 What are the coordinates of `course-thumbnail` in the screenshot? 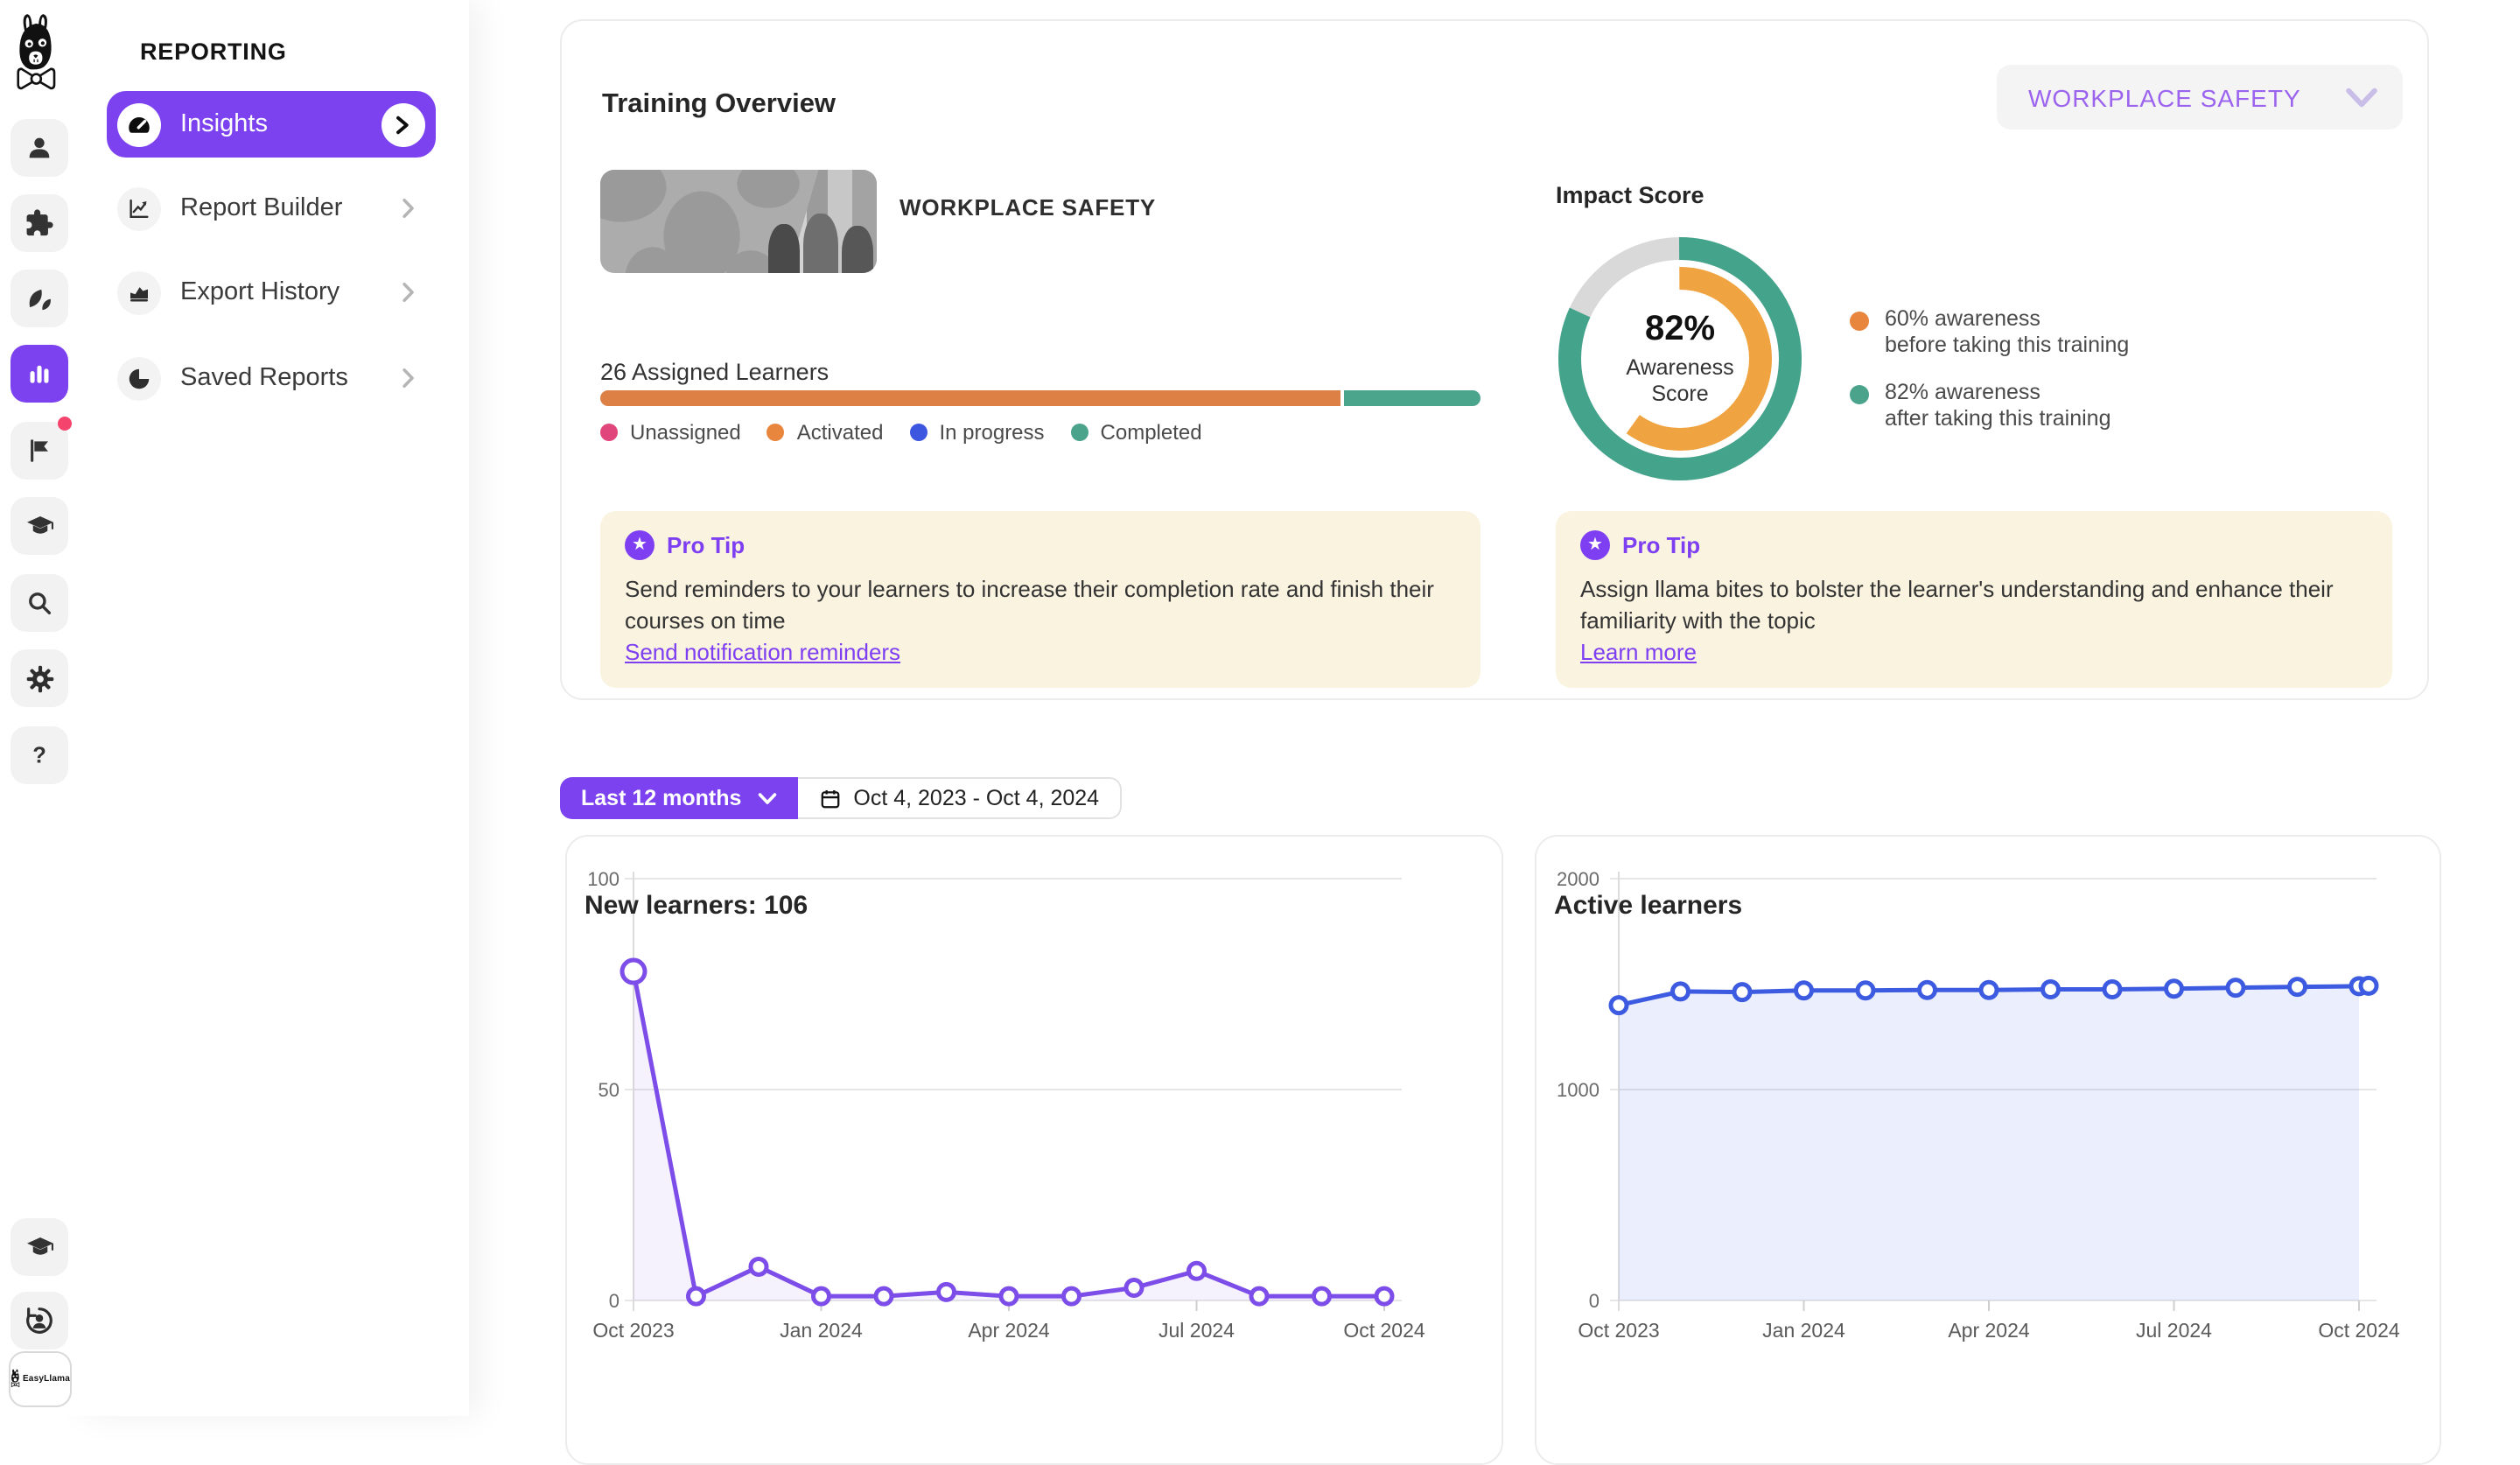 It's located at (738, 221).